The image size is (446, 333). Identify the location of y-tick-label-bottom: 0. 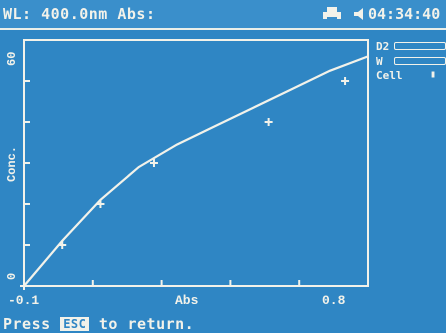
(12, 276).